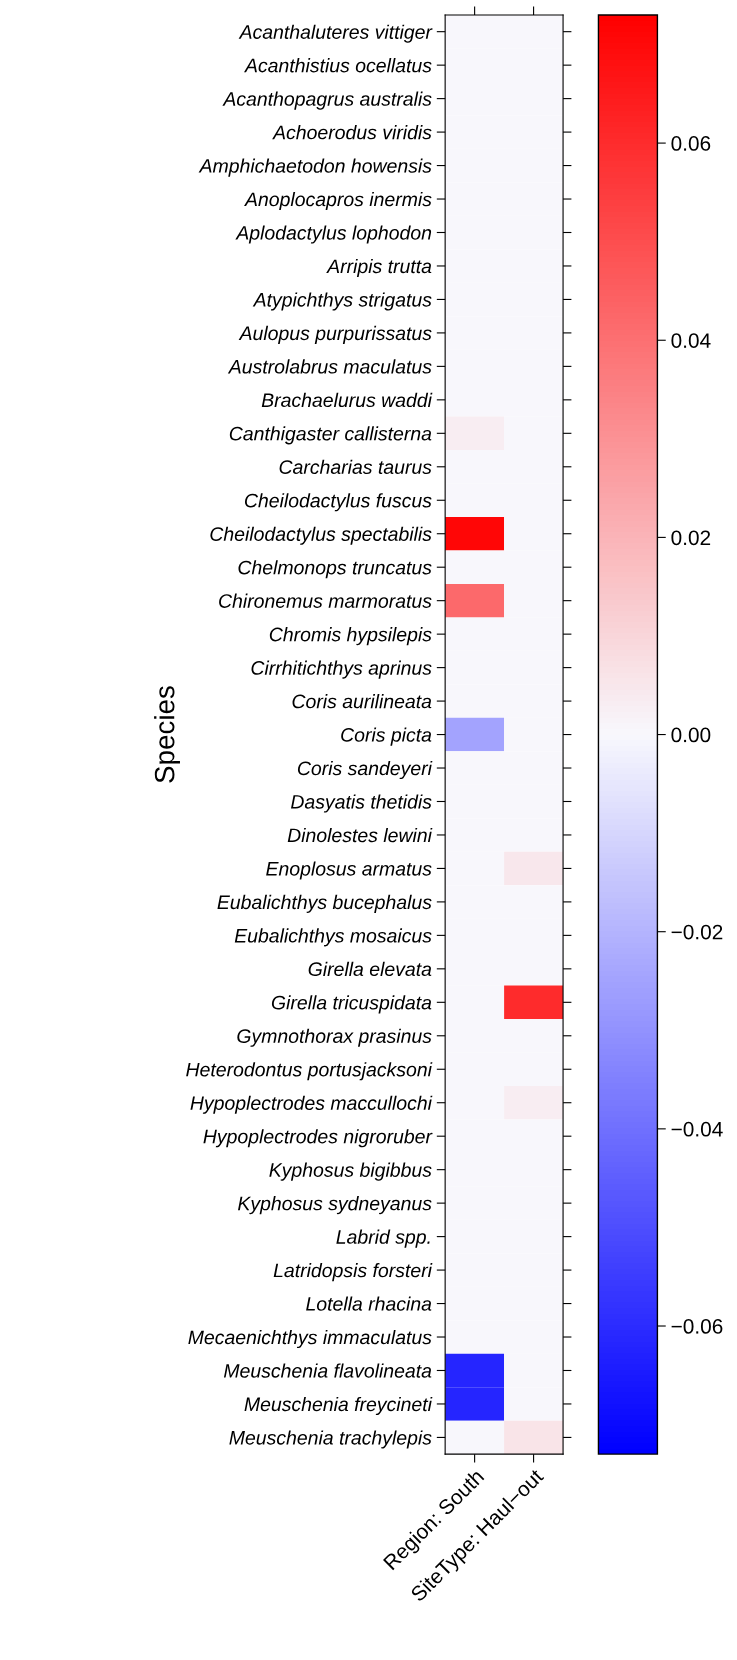  What do you see at coordinates (383, 1238) in the screenshot?
I see `y-tick-label: Labrid spp.` at bounding box center [383, 1238].